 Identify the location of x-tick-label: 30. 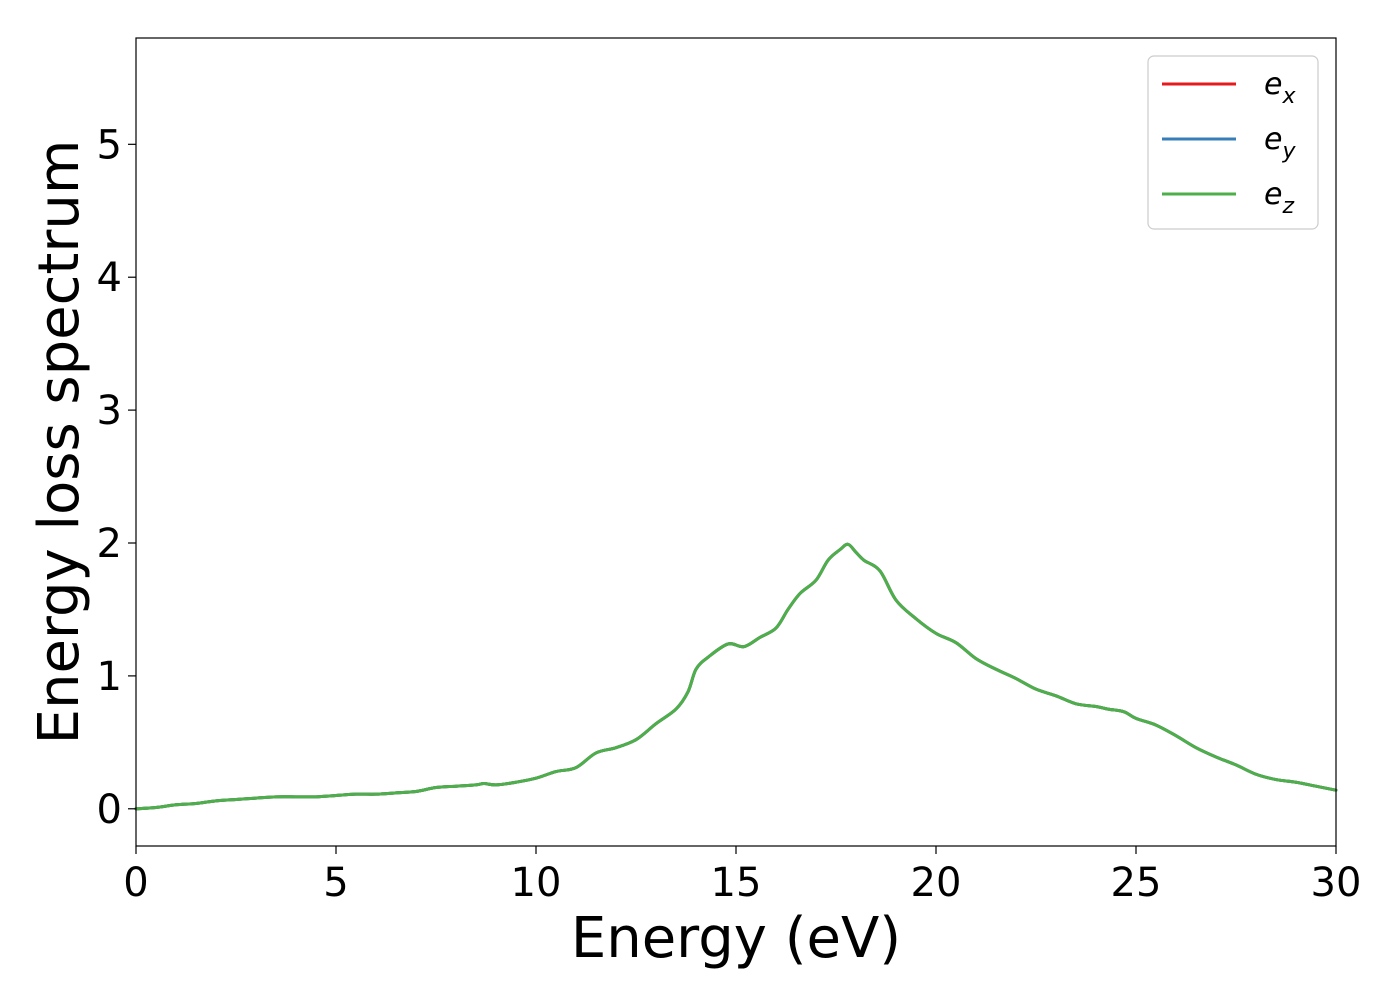
(1336, 883).